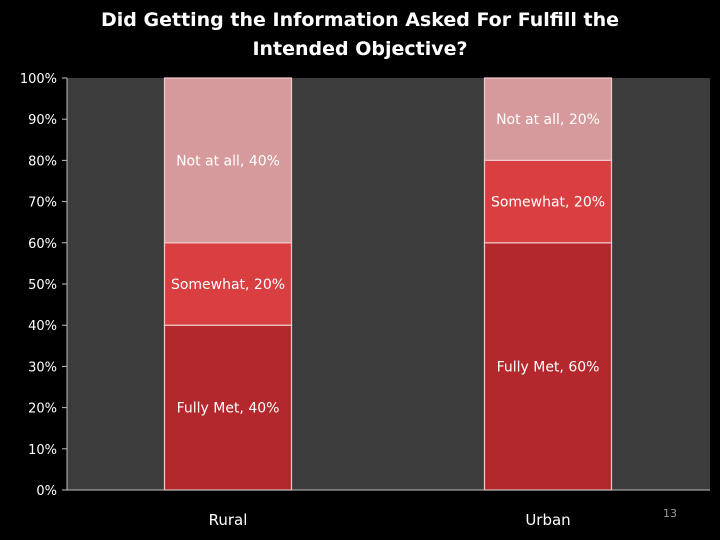 The height and width of the screenshot is (540, 720). Describe the element at coordinates (42, 161) in the screenshot. I see `y-tick-label: 80%` at that location.